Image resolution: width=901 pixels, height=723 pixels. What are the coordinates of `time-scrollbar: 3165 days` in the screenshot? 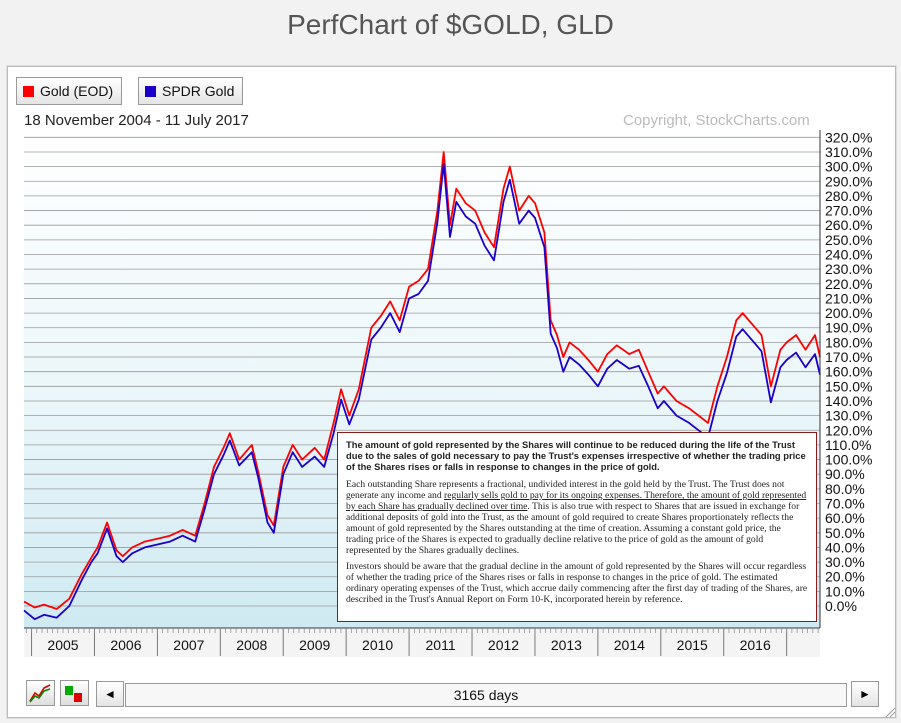 It's located at (486, 695).